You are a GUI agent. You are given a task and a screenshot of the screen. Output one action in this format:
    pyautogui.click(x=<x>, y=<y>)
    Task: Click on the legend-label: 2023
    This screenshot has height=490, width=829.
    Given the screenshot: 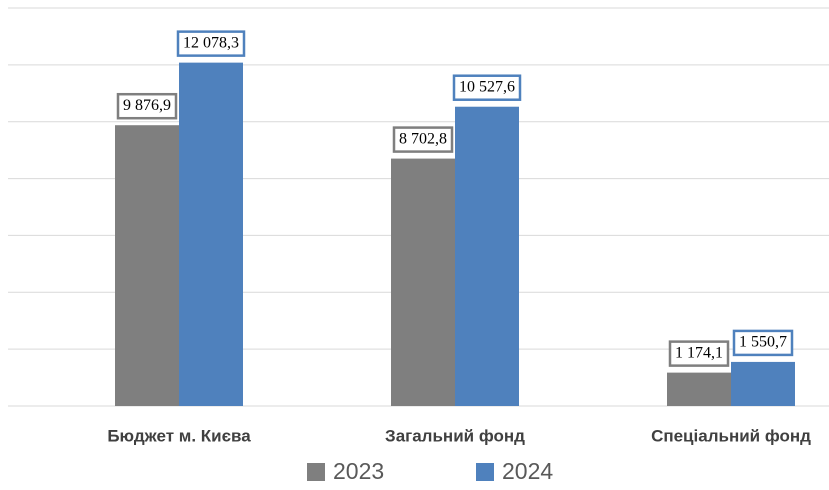 What is the action you would take?
    pyautogui.click(x=358, y=471)
    